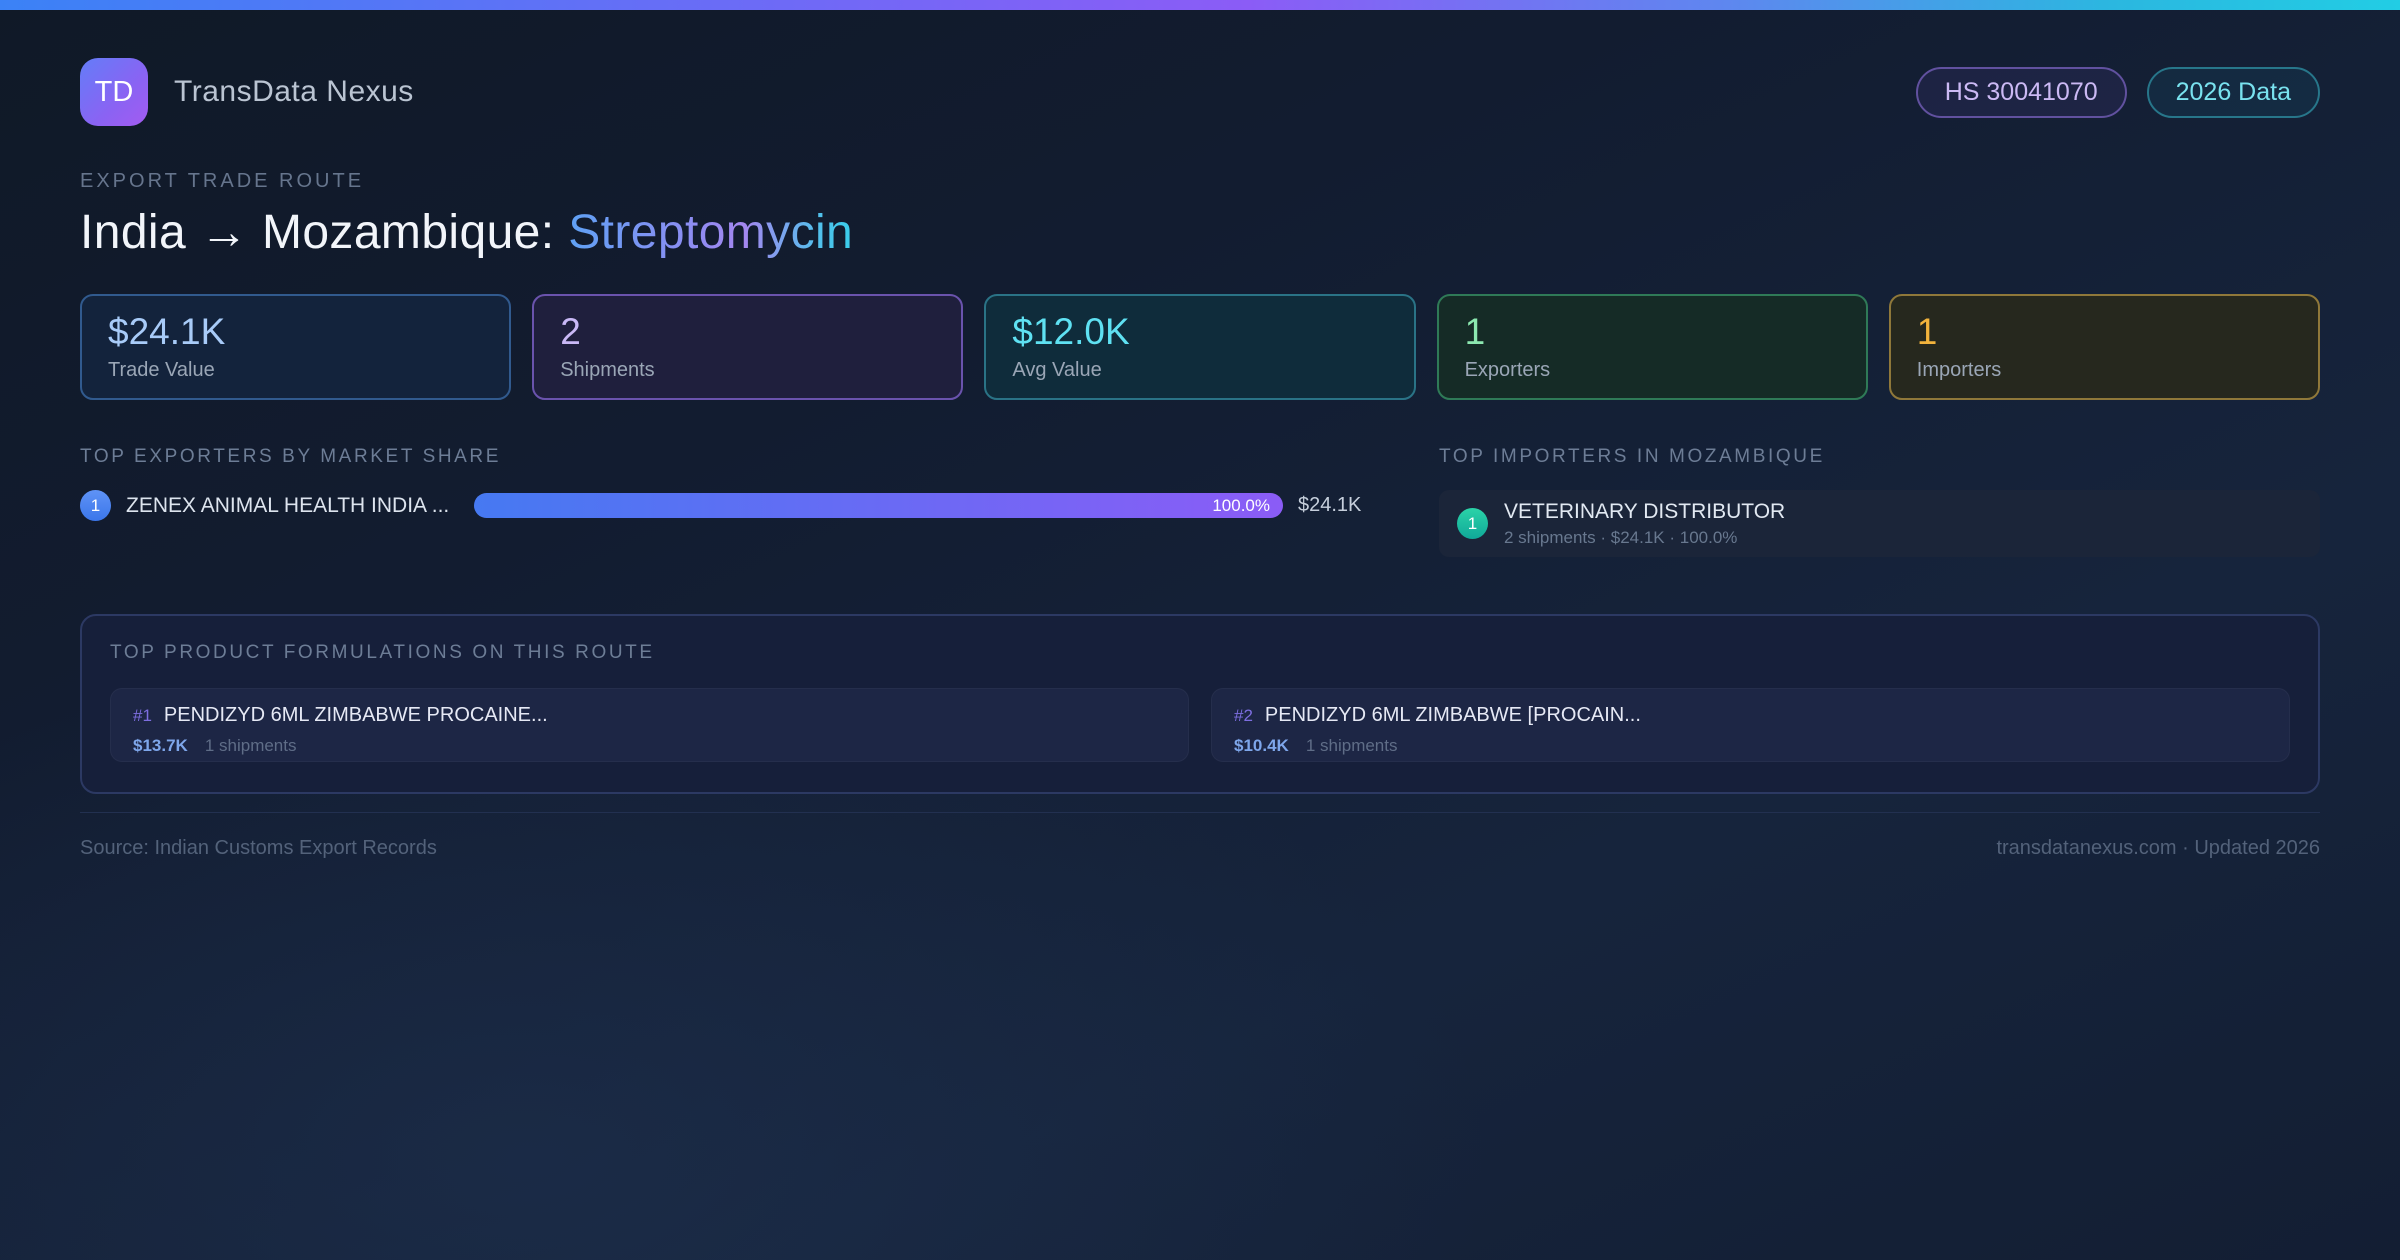  I want to click on year-data-badge: 2026 Data, so click(2233, 92).